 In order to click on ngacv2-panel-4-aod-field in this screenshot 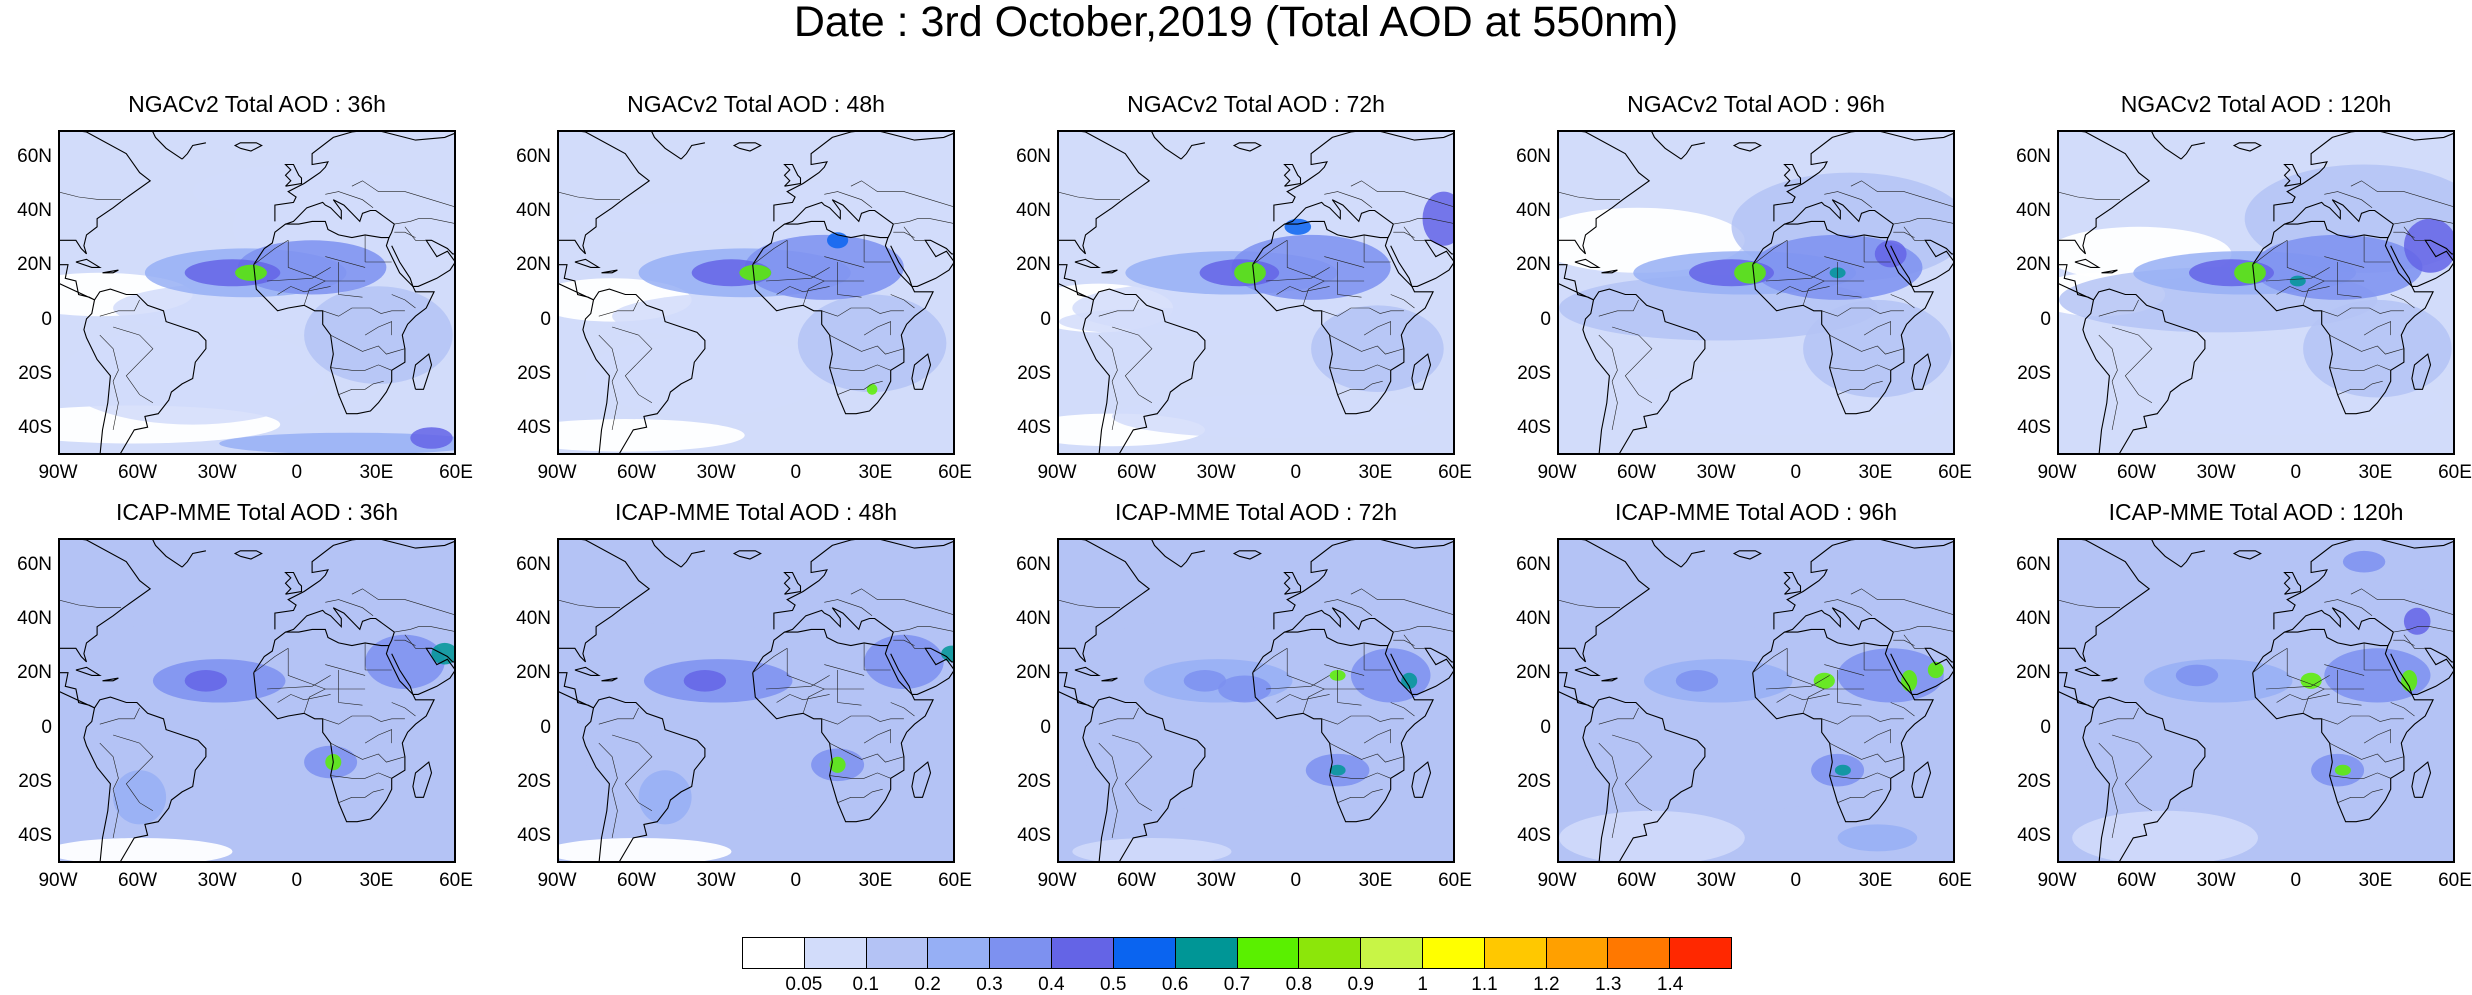, I will do `click(1756, 304)`.